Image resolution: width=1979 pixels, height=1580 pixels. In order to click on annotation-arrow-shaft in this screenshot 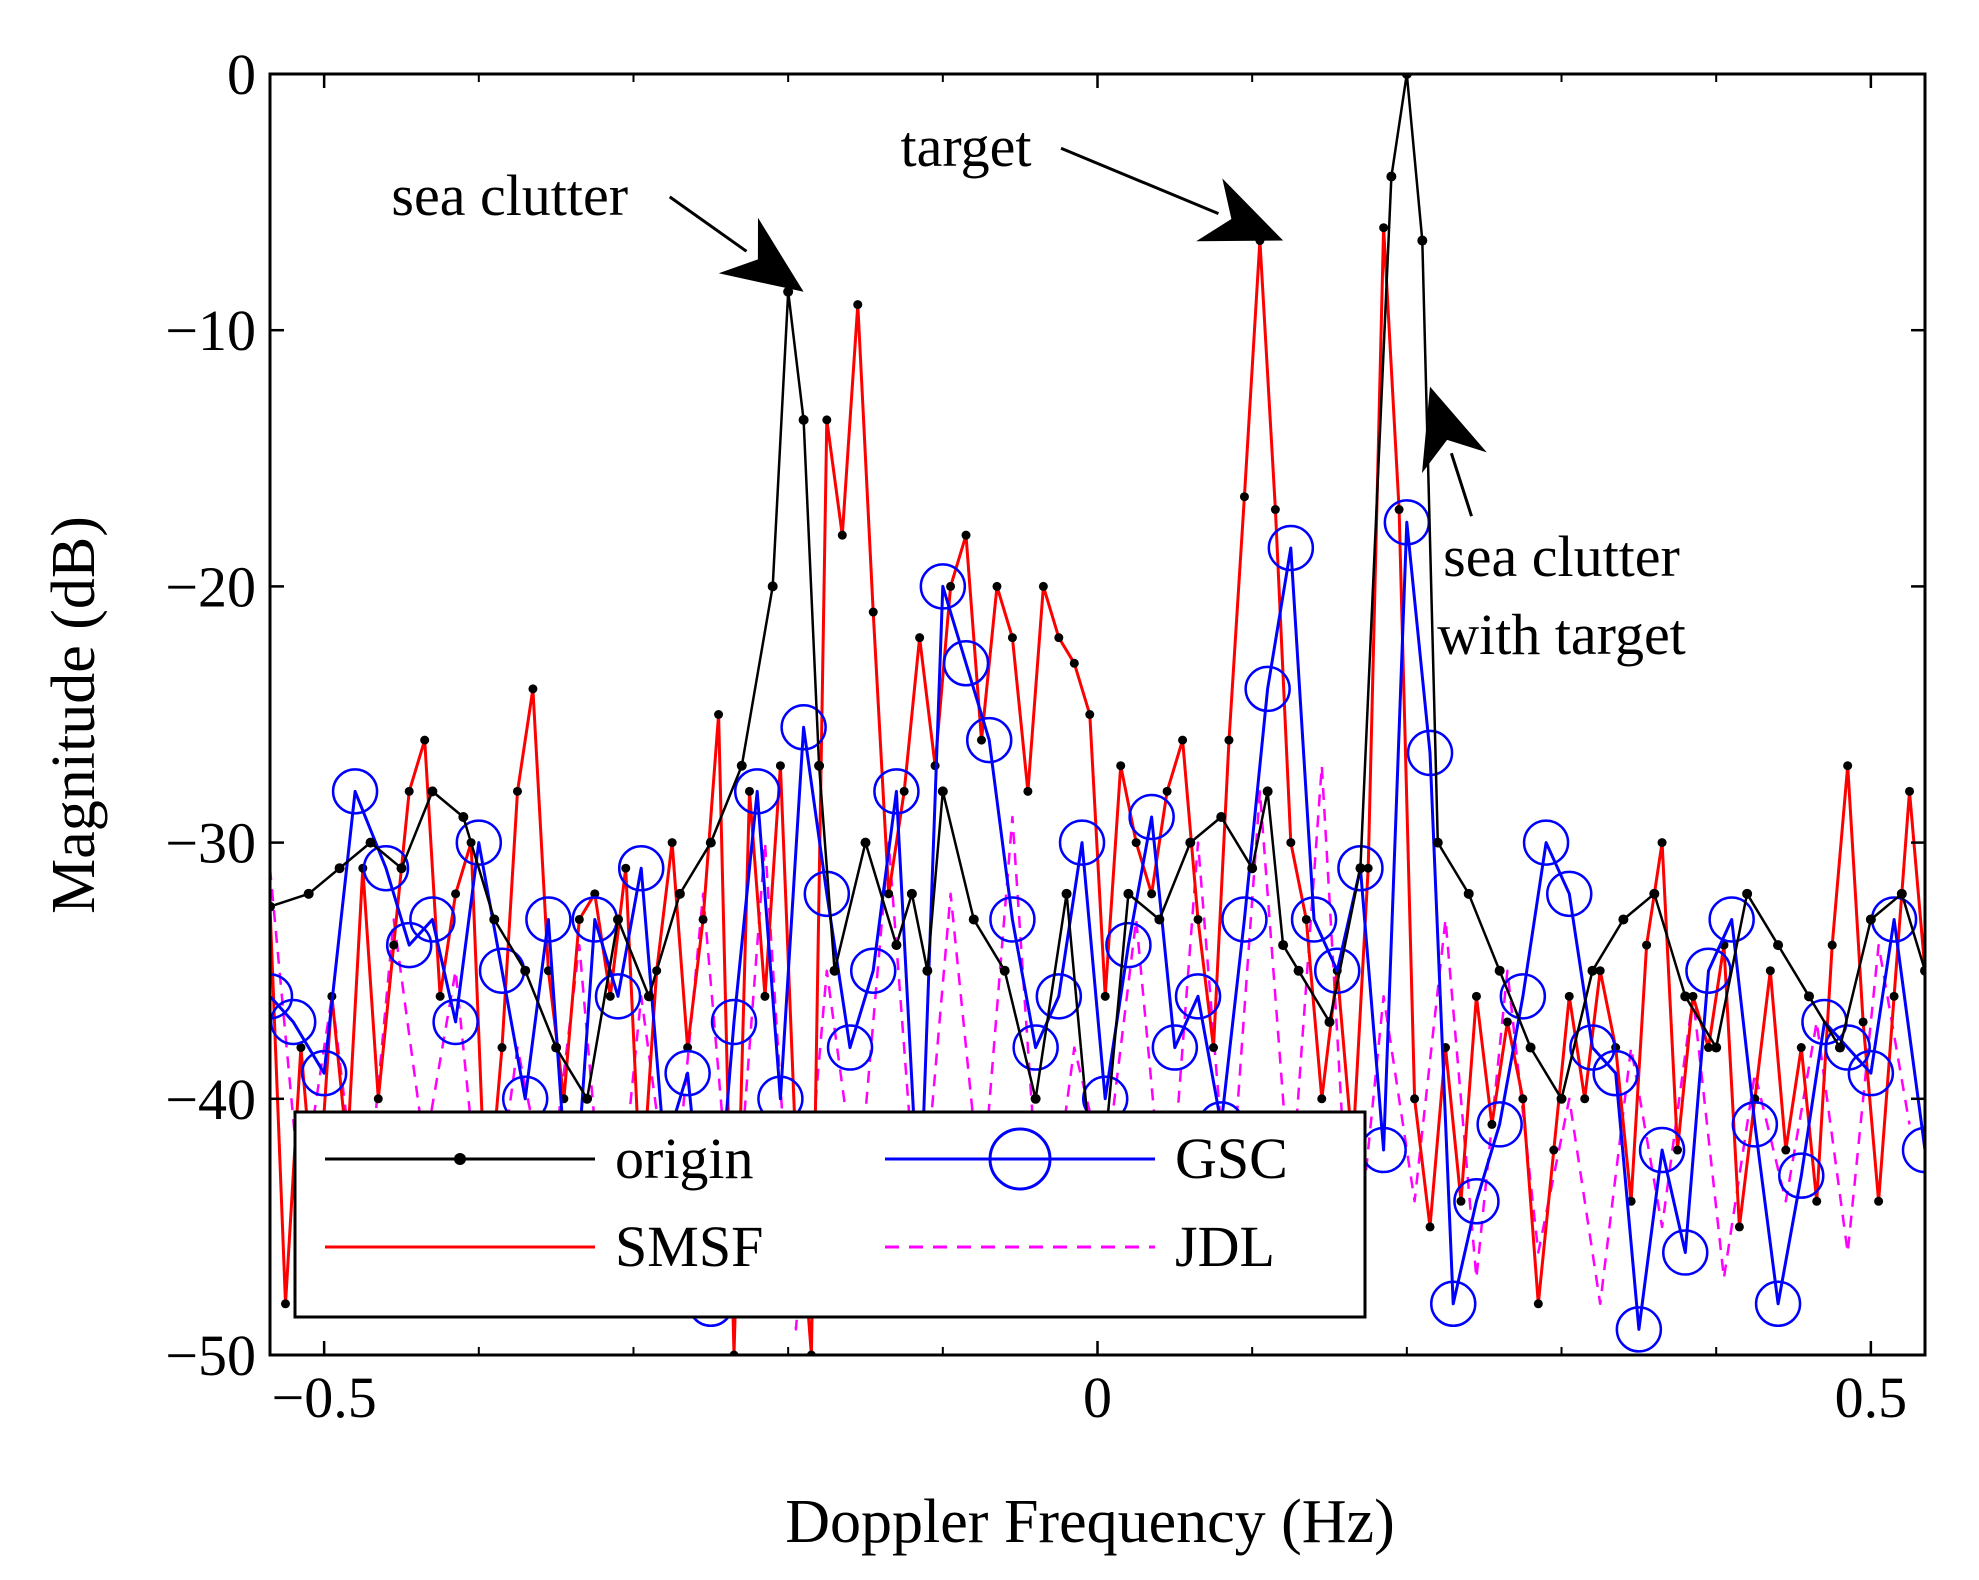, I will do `click(708, 224)`.